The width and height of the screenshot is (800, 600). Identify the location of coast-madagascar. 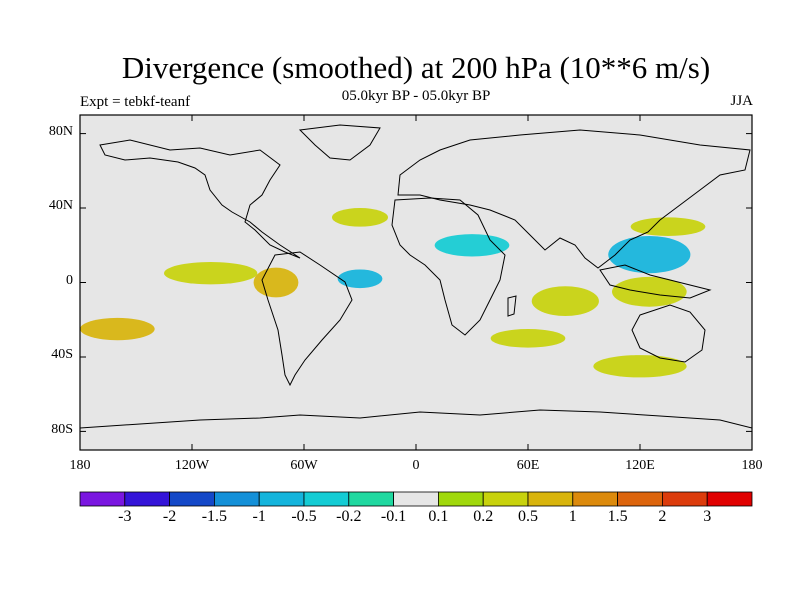
(512, 306).